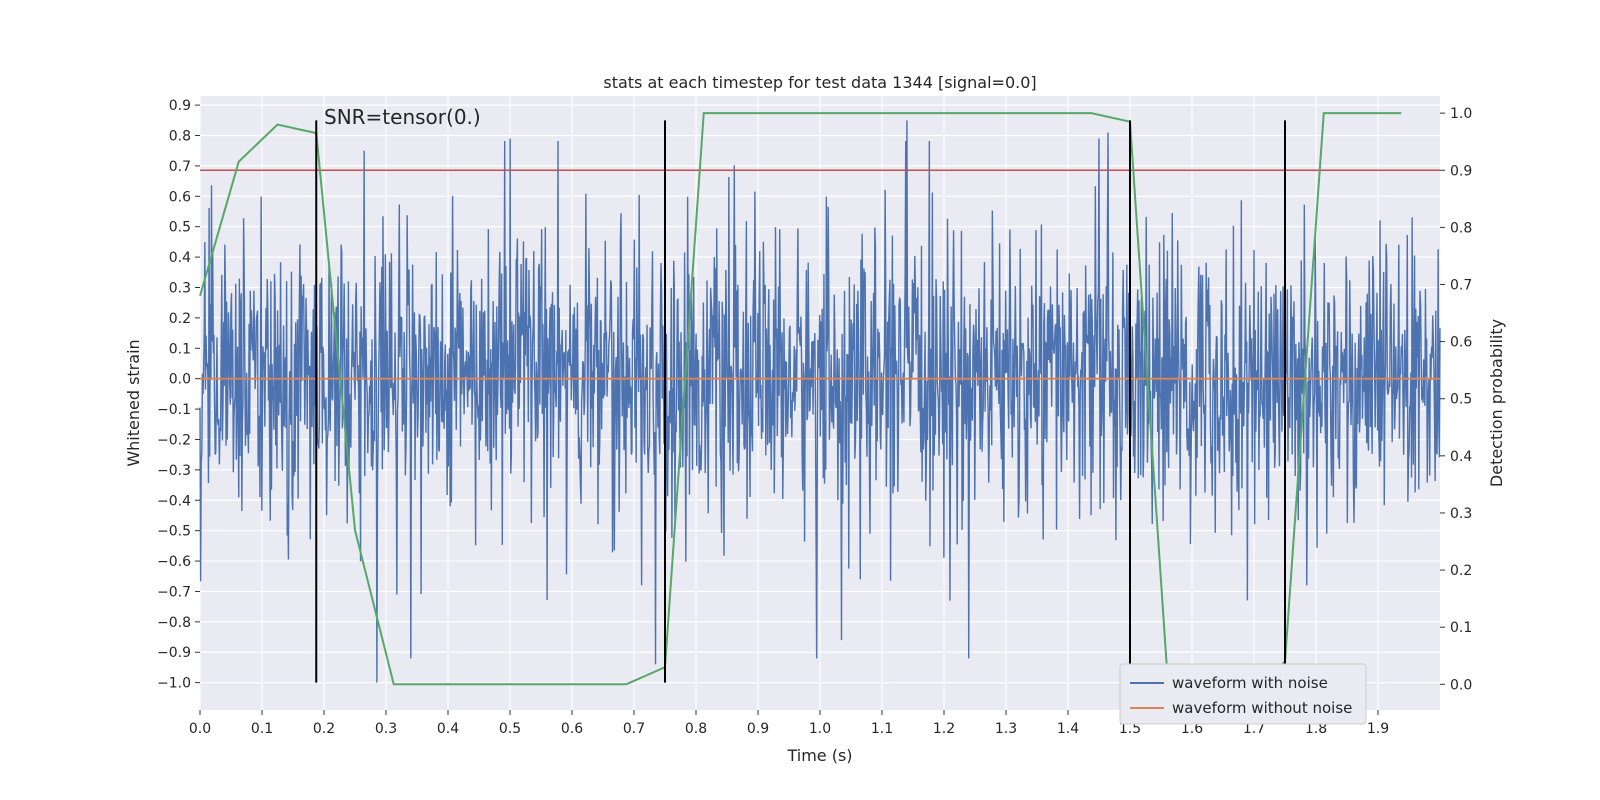 Image resolution: width=1600 pixels, height=800 pixels. Describe the element at coordinates (1250, 683) in the screenshot. I see `legend-label-noise: waveform with noise` at that location.